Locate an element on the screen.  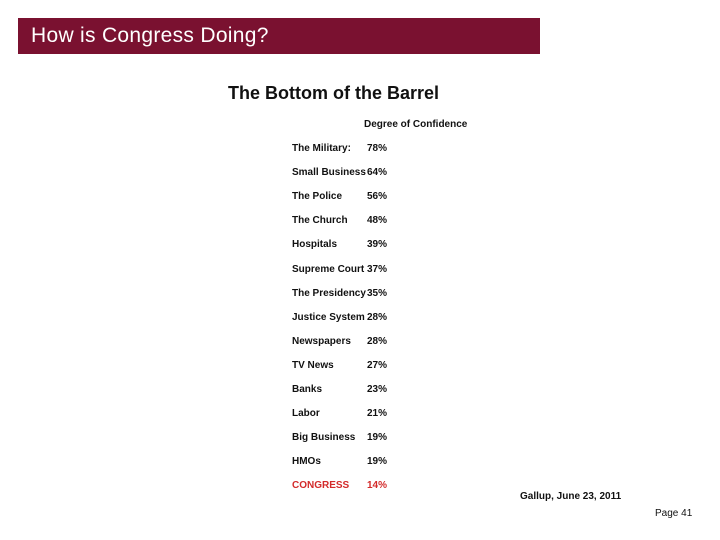
institution-name: Justice System is located at coordinates (328, 317).